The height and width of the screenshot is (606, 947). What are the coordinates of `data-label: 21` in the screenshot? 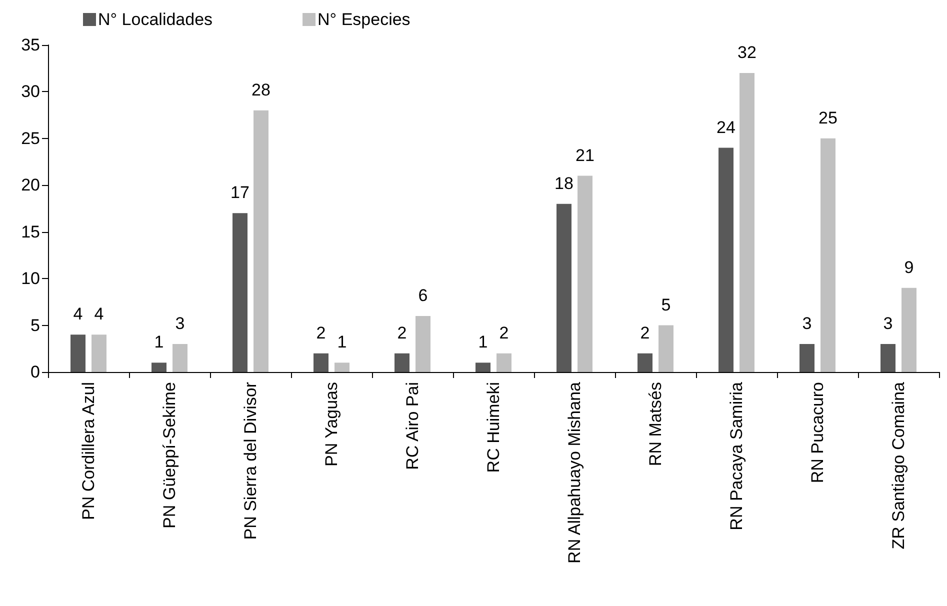 It's located at (585, 155).